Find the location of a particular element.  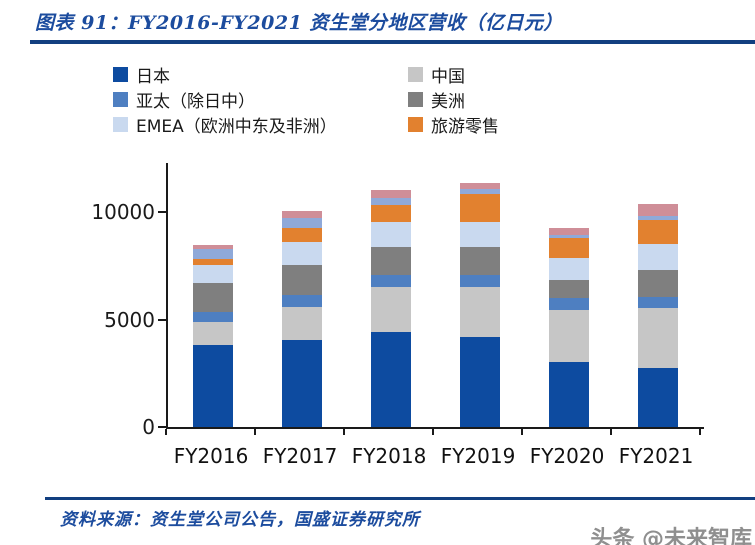

y-tick-label: 5000 is located at coordinates (129, 319).